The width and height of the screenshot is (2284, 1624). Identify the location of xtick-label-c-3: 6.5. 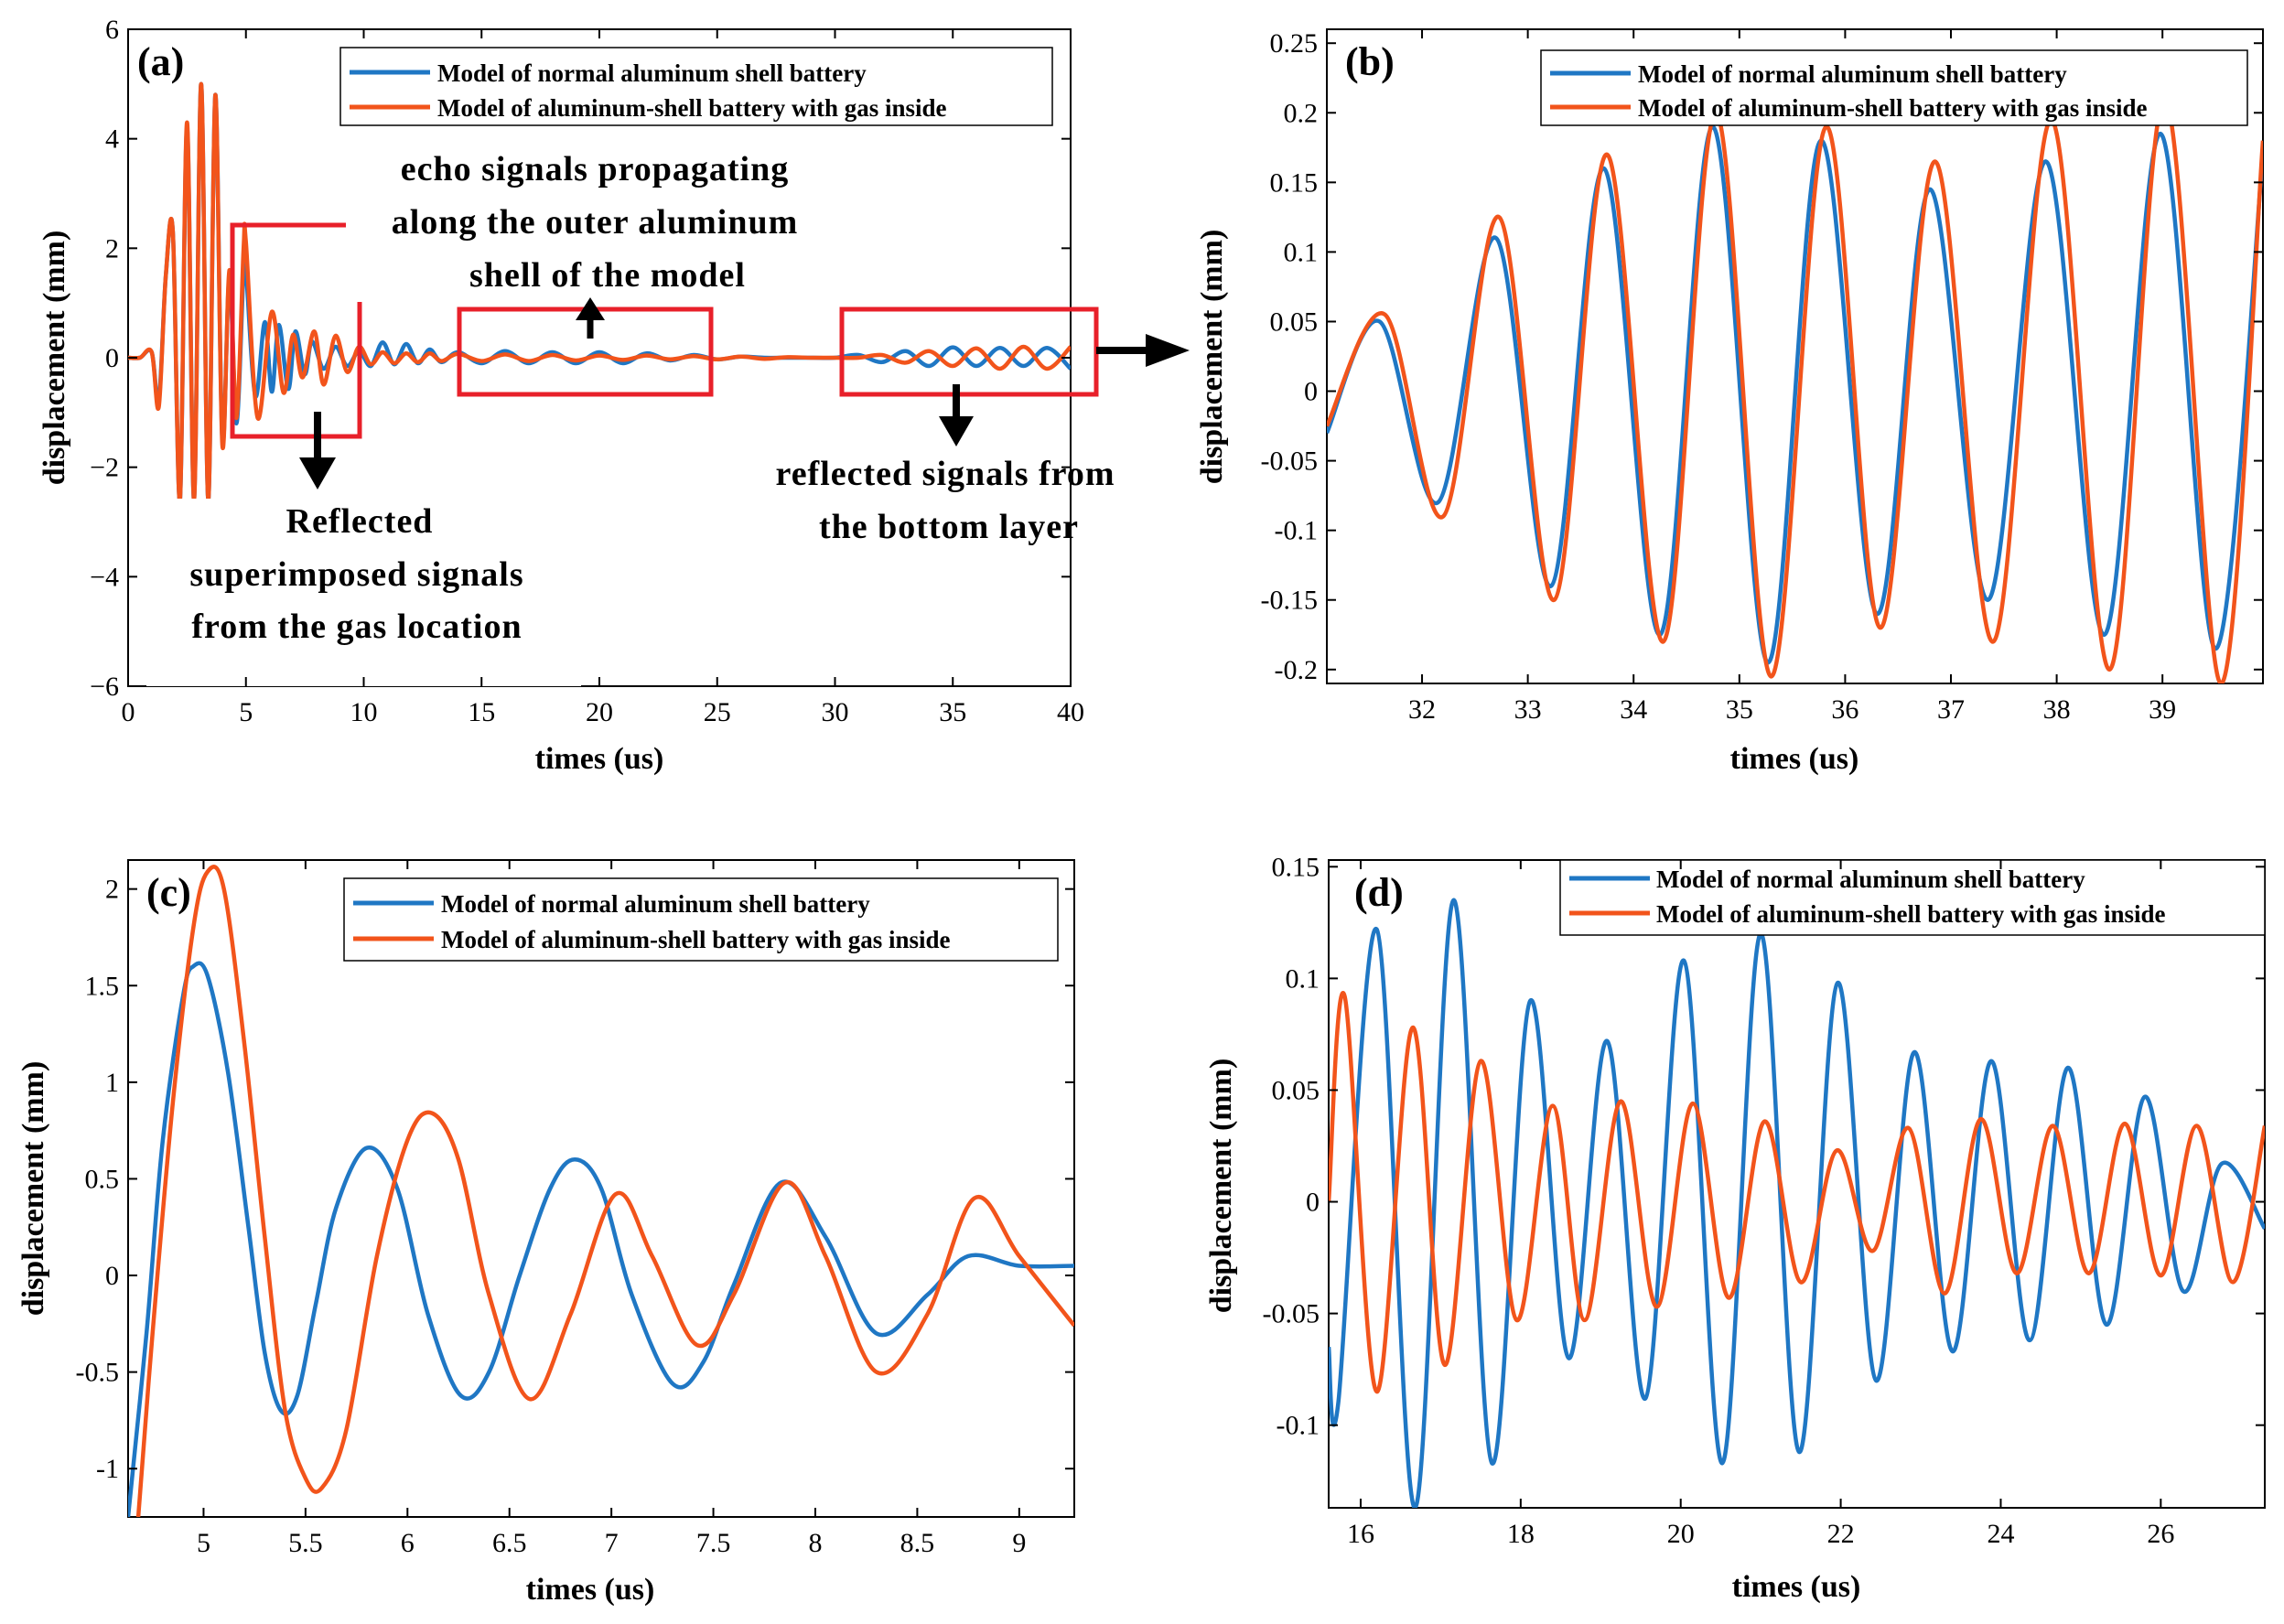
(509, 1543).